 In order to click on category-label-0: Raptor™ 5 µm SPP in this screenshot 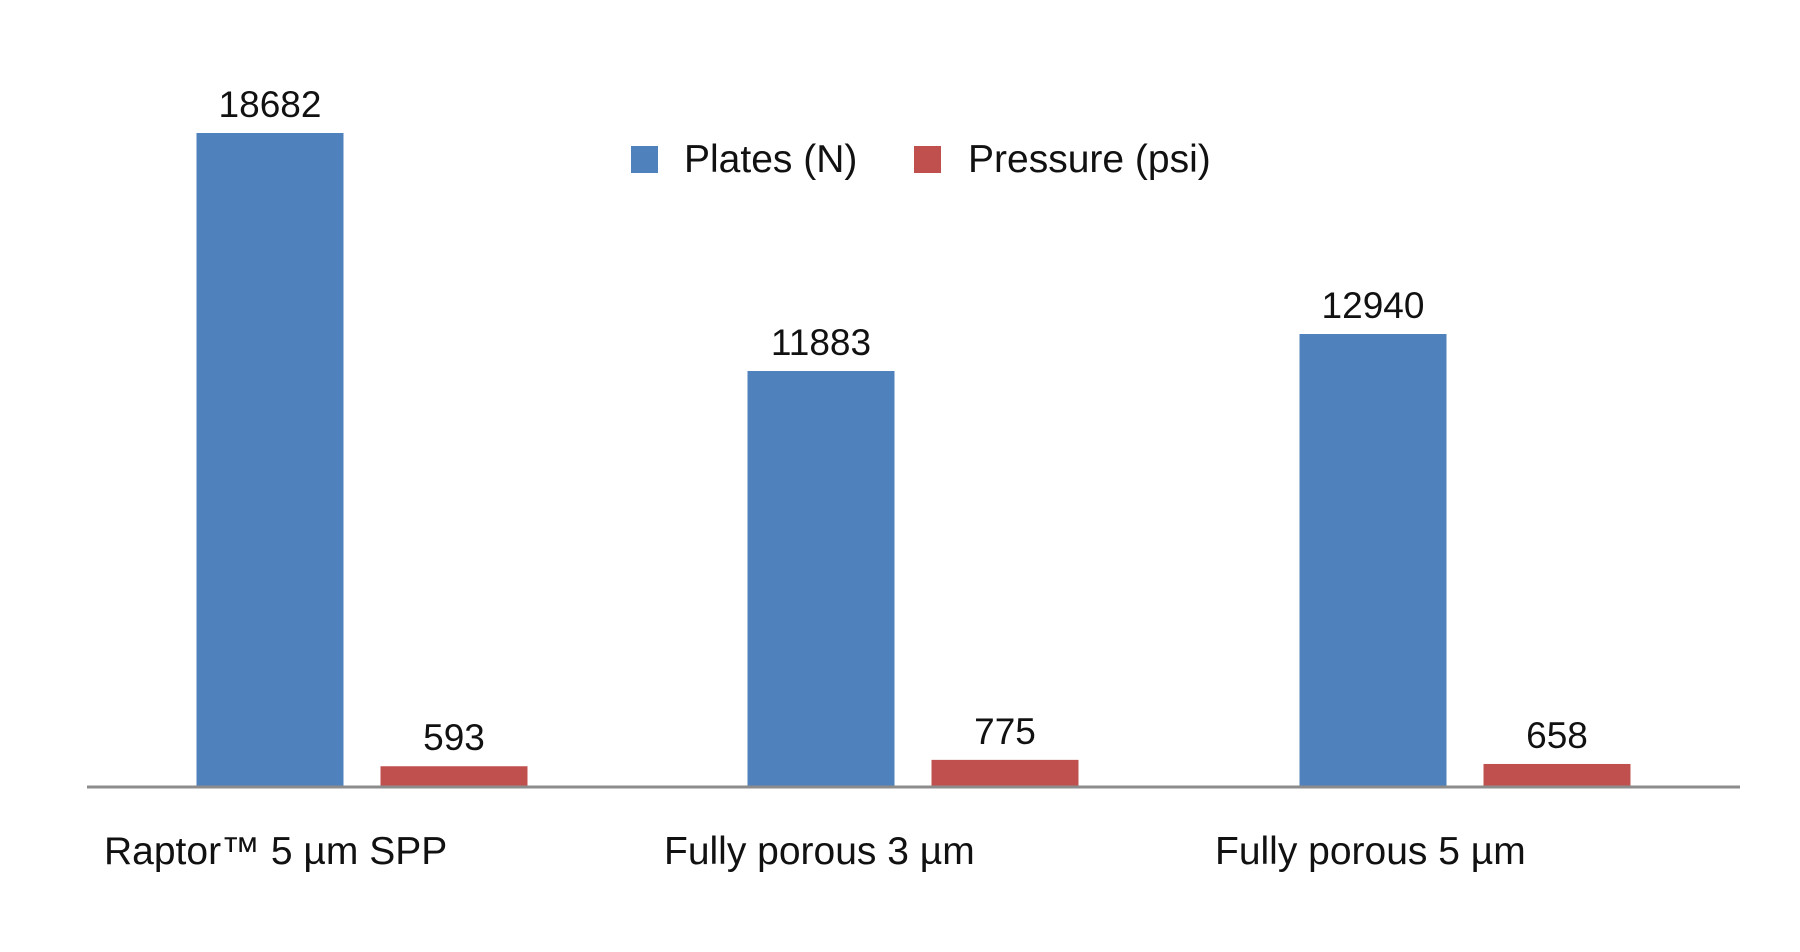, I will do `click(275, 851)`.